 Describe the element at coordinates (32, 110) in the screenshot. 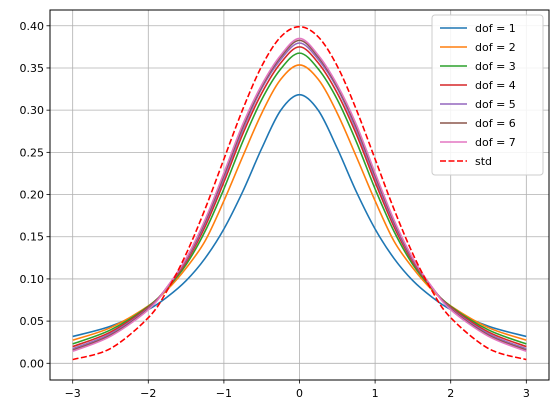

I see `y-tick-label: 0.30` at that location.